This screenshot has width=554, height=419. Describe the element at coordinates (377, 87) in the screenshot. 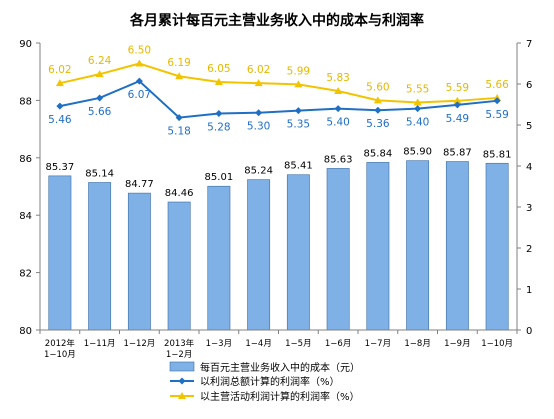

I see `line-value-label: 5.60` at that location.